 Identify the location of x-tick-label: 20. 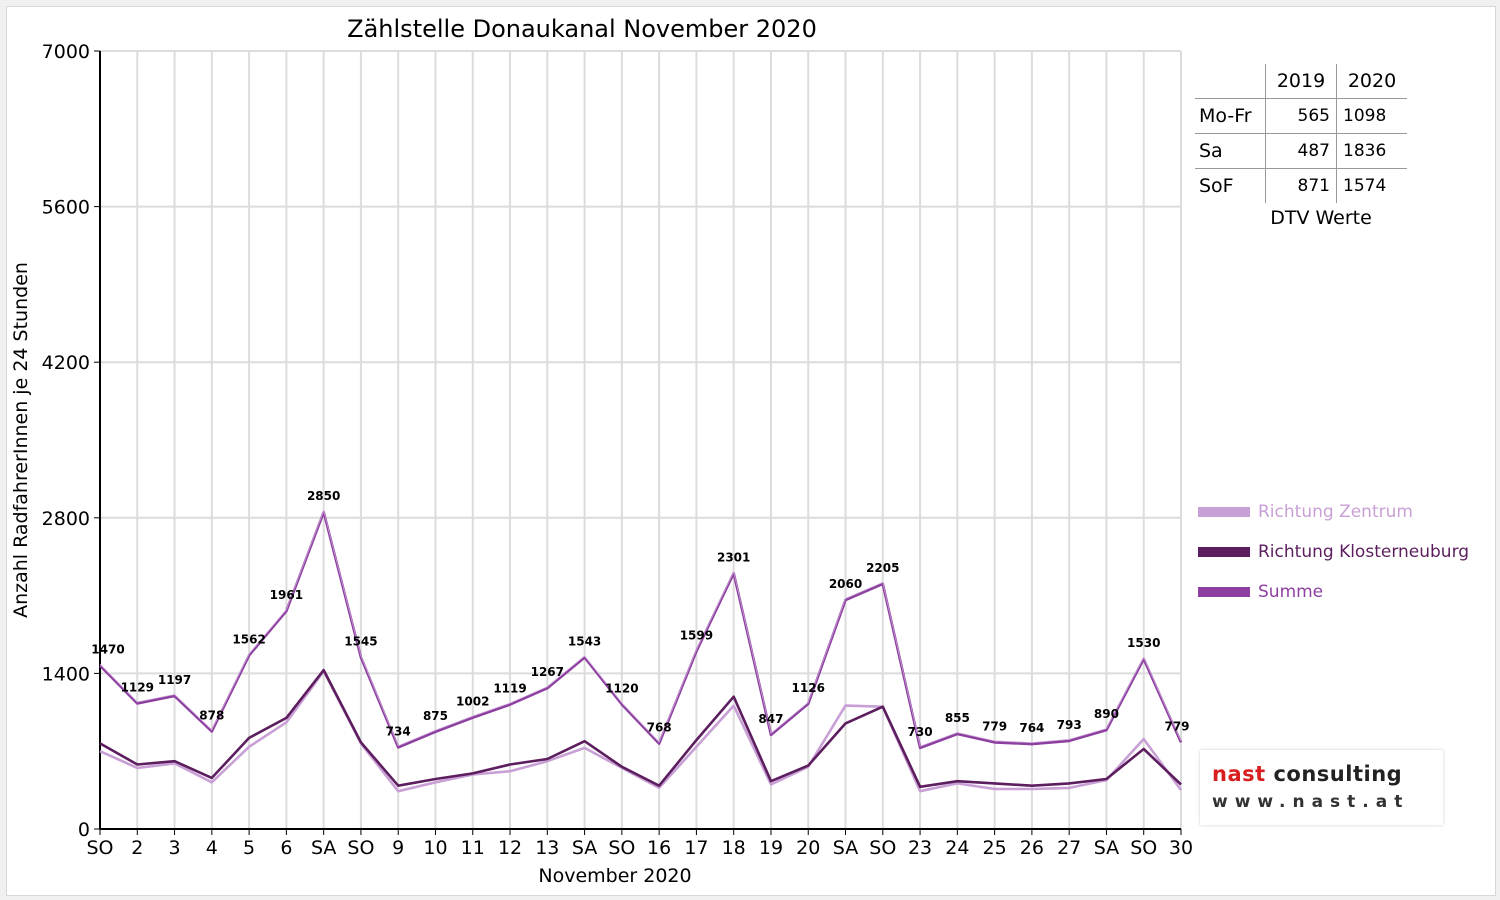
(808, 848).